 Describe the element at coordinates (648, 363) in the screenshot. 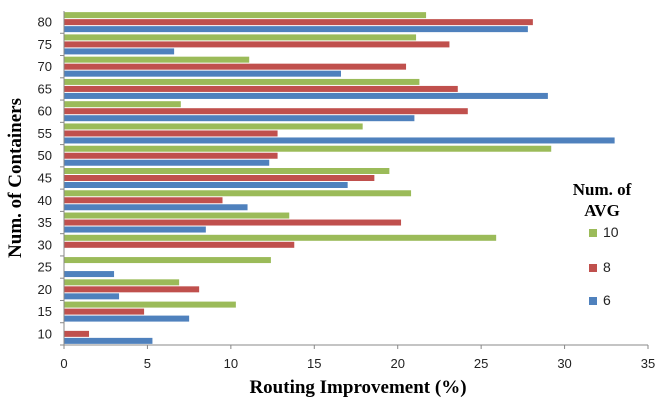

I see `x-tick-label: 35` at that location.